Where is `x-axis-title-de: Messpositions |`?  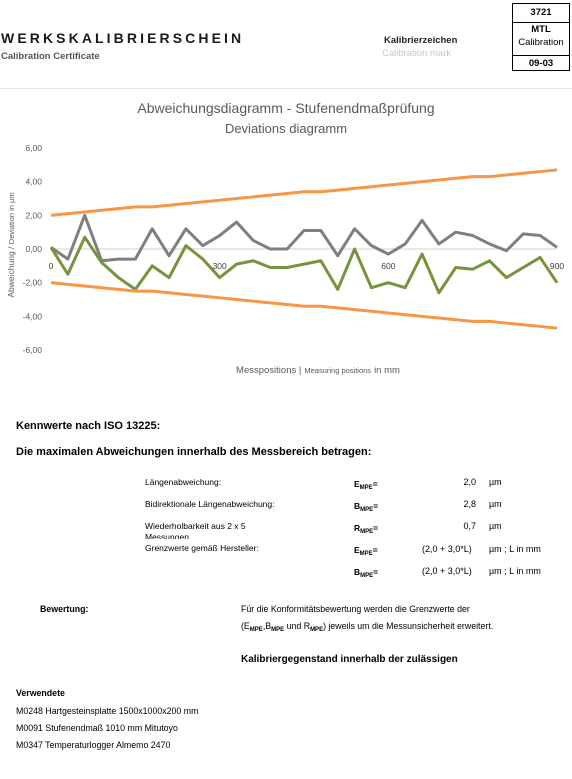 x-axis-title-de: Messpositions | is located at coordinates (268, 370).